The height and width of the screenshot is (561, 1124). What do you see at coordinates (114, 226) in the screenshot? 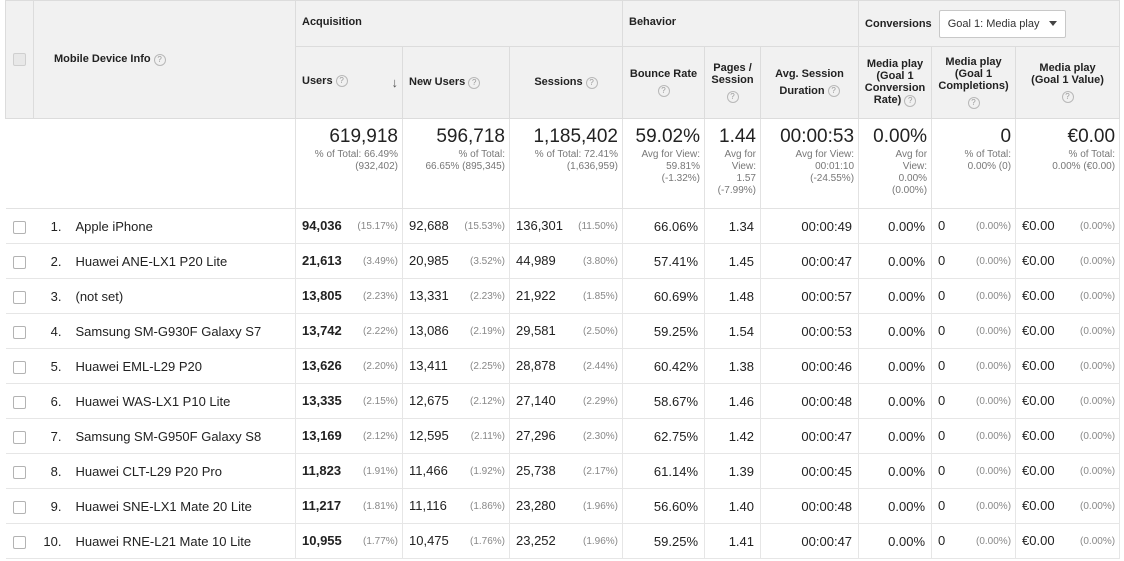
I see `device-name-link: Apple iPhone` at bounding box center [114, 226].